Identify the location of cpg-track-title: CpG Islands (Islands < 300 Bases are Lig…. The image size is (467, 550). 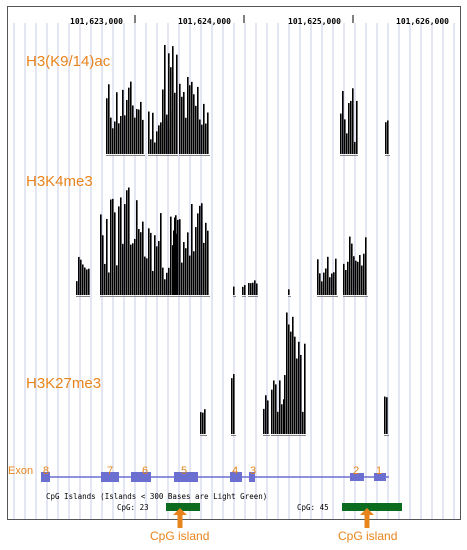
(157, 496).